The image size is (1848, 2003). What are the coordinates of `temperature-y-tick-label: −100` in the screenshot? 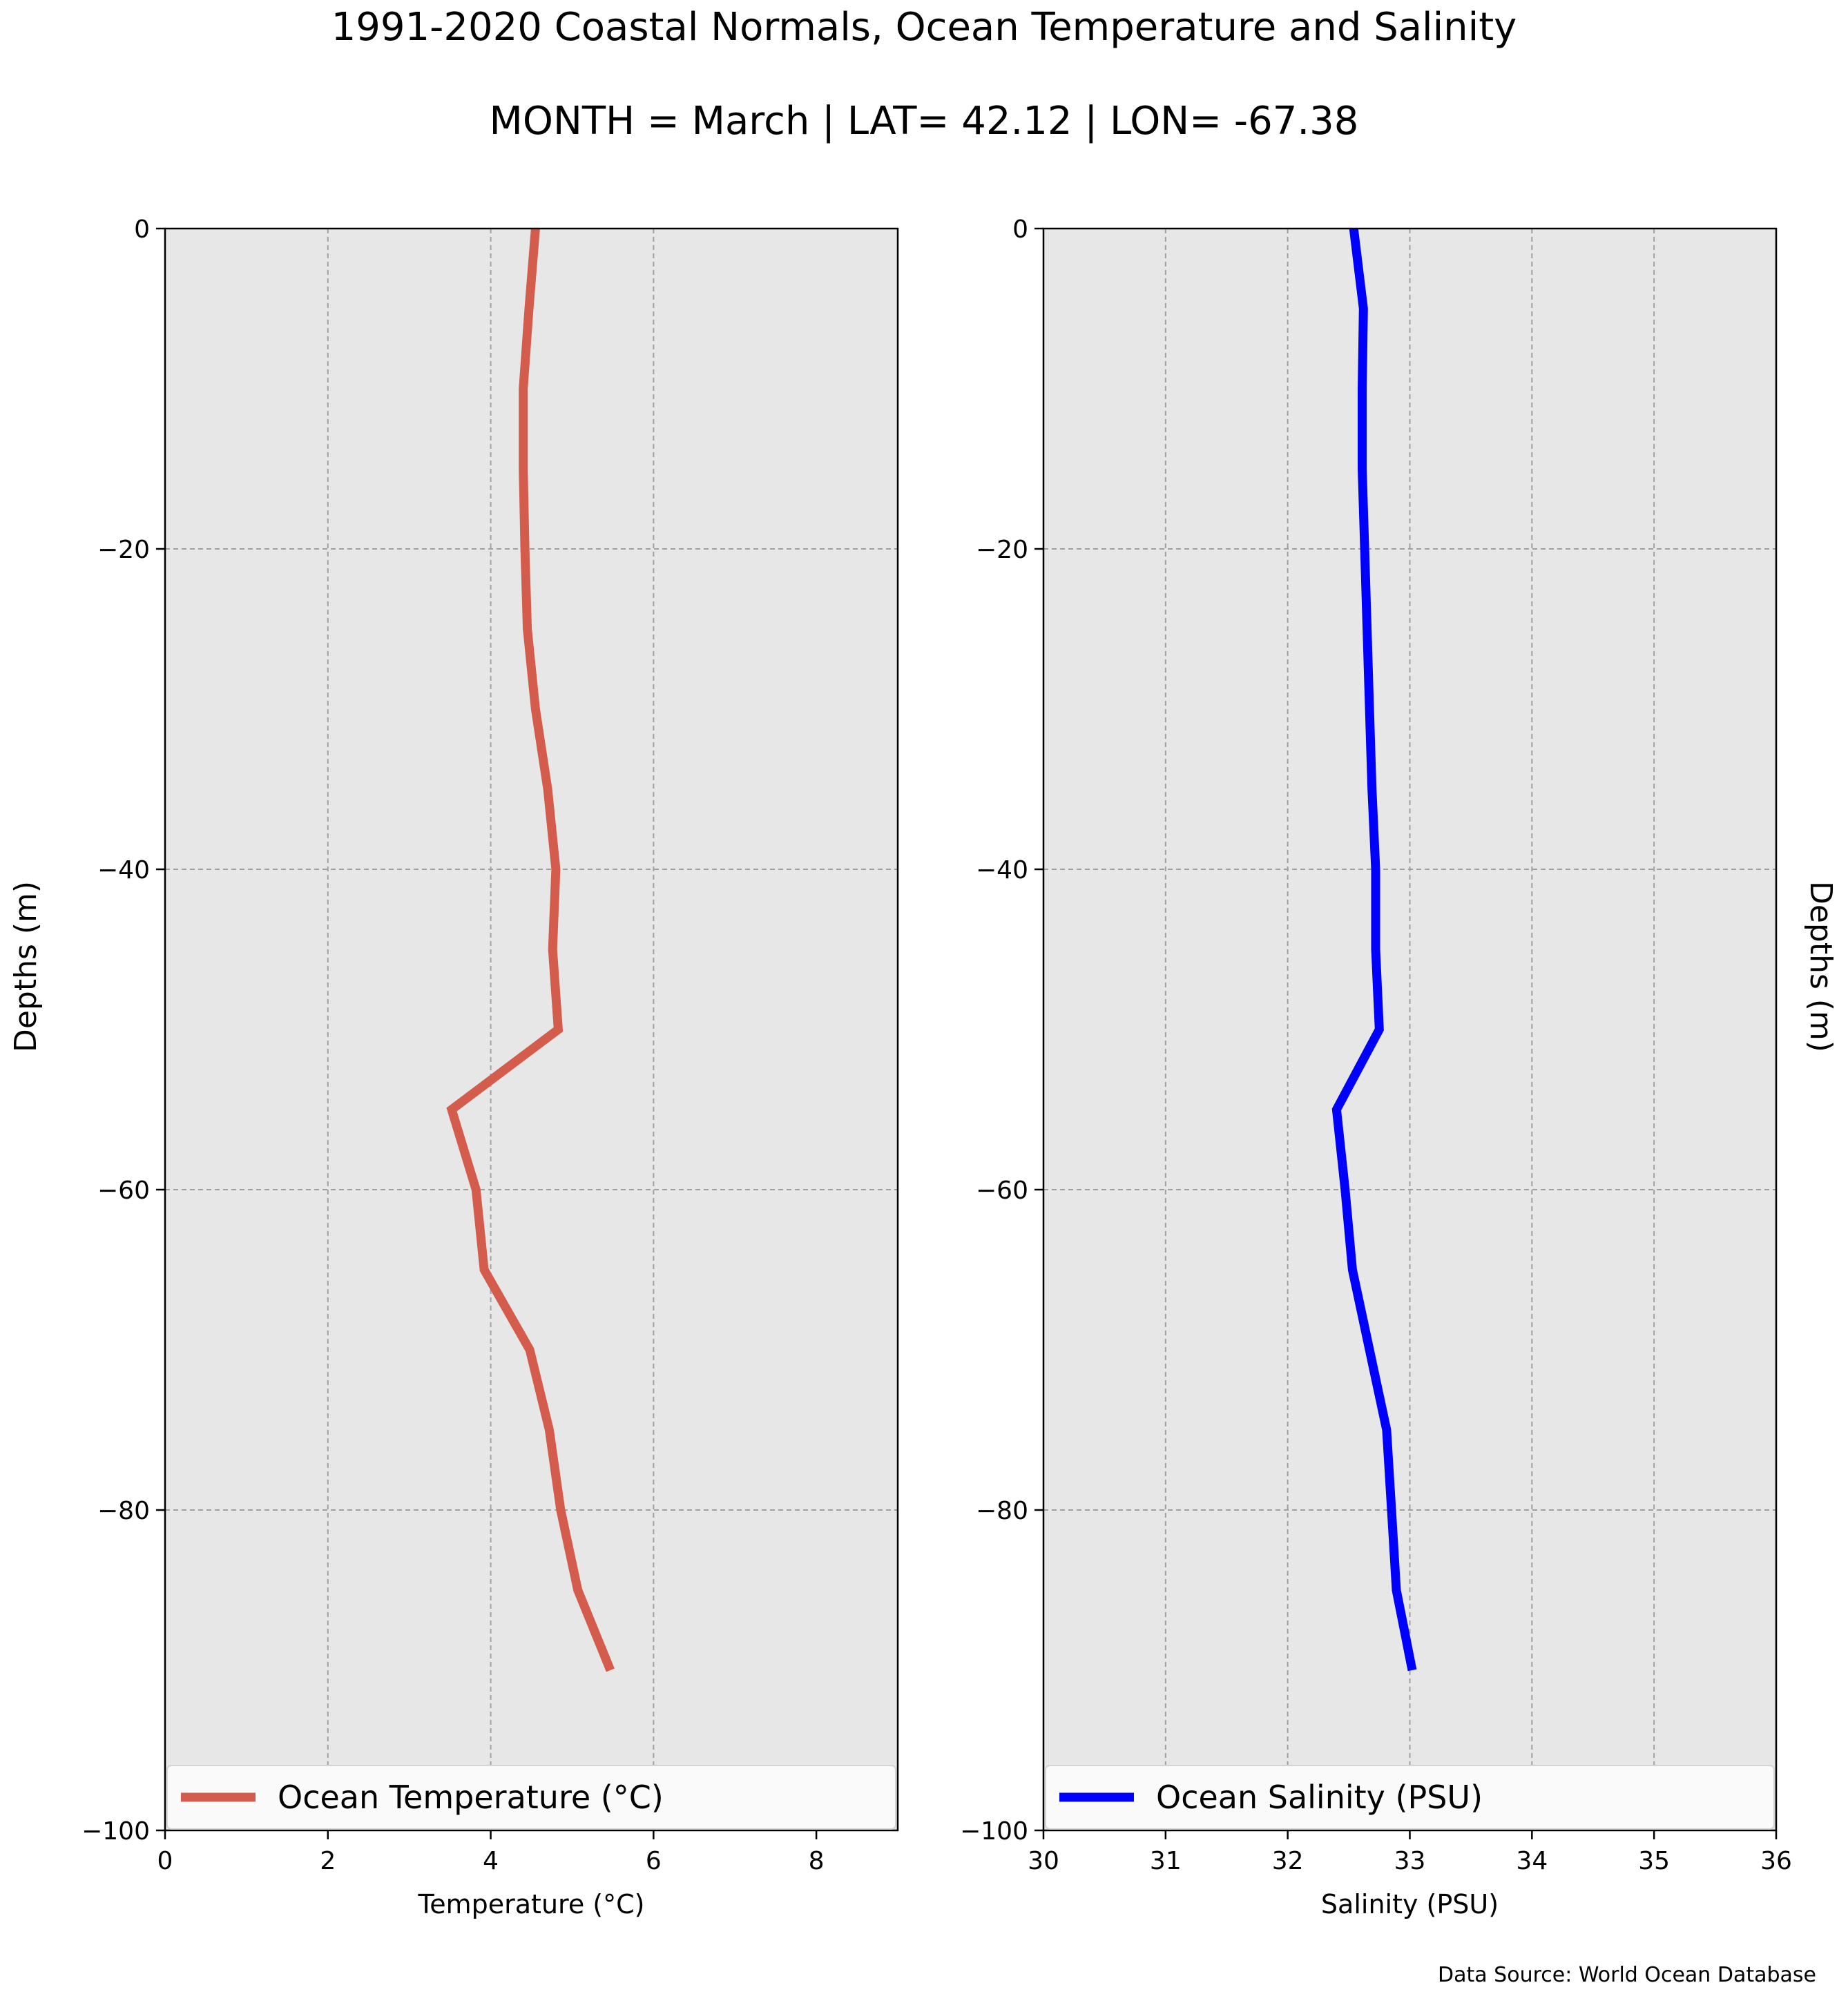 It's located at (115, 1831).